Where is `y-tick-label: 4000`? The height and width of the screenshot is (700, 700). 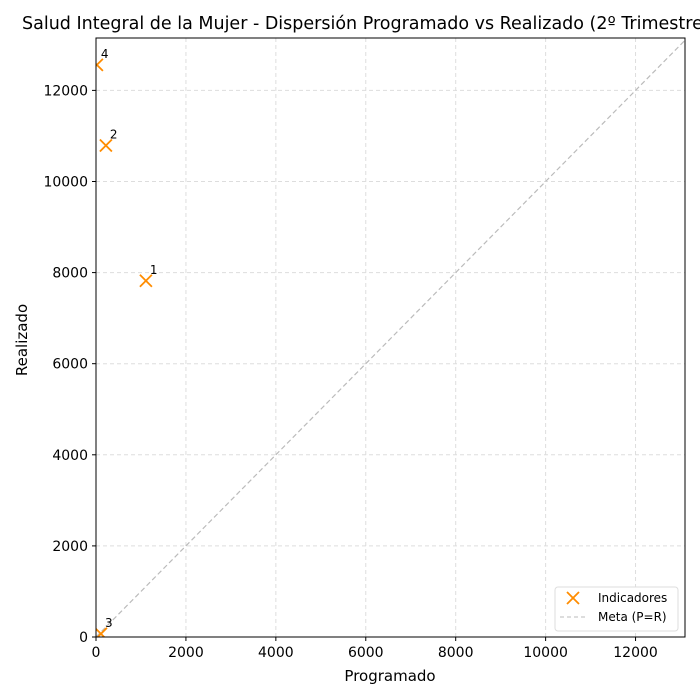 y-tick-label: 4000 is located at coordinates (70, 456).